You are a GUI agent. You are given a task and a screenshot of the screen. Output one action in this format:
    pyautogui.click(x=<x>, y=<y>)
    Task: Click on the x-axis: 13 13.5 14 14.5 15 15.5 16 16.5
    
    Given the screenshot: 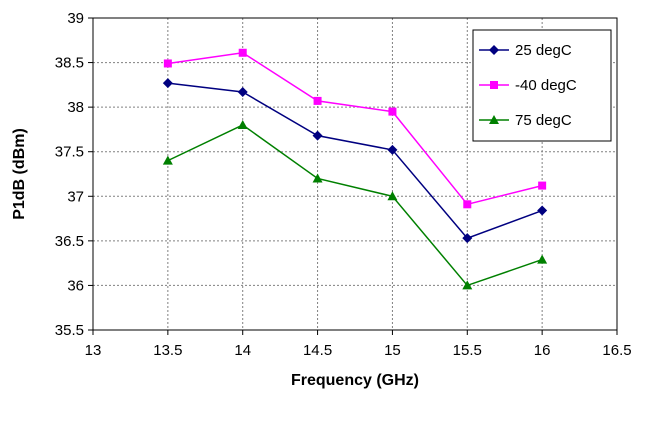 What is the action you would take?
    pyautogui.click(x=358, y=344)
    